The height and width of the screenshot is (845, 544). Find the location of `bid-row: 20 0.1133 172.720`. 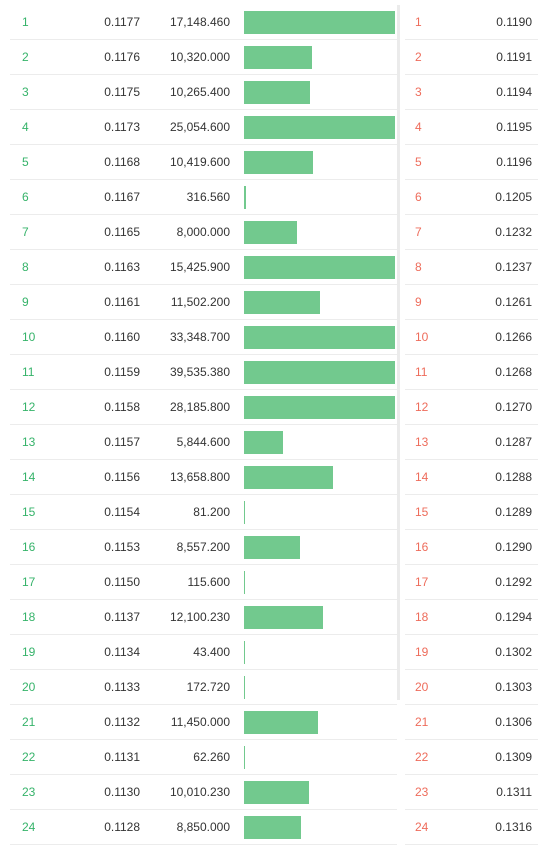

bid-row: 20 0.1133 172.720 is located at coordinates (203, 687).